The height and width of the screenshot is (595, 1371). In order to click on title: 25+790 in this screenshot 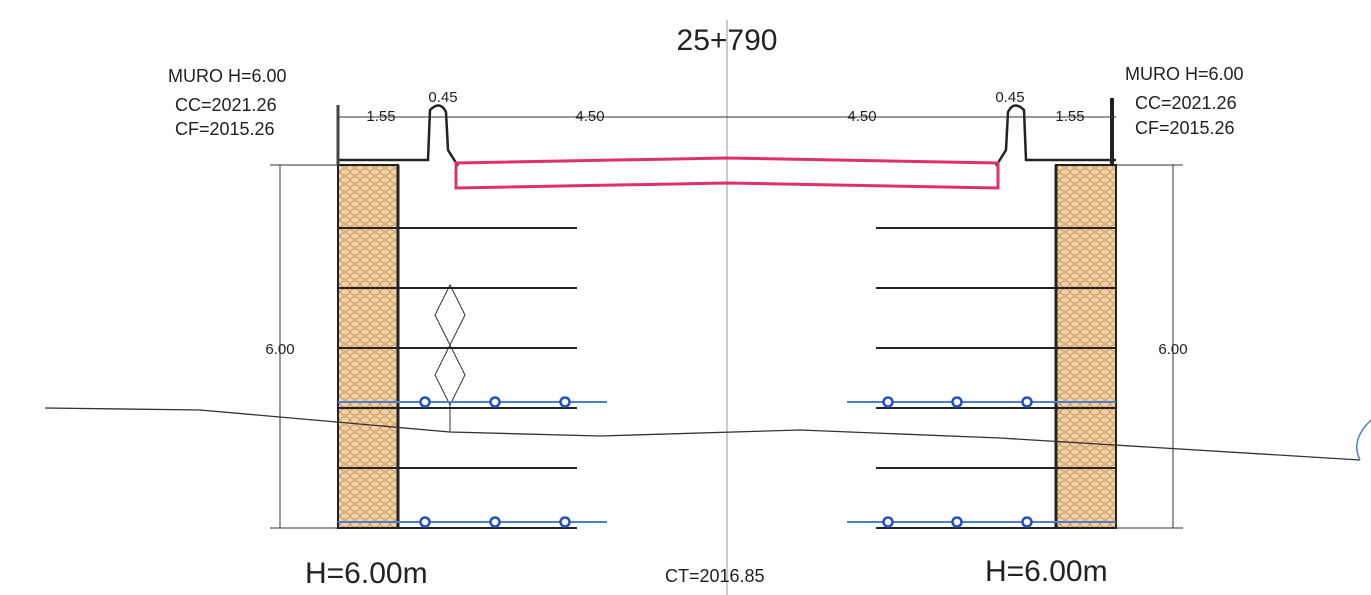, I will do `click(727, 40)`.